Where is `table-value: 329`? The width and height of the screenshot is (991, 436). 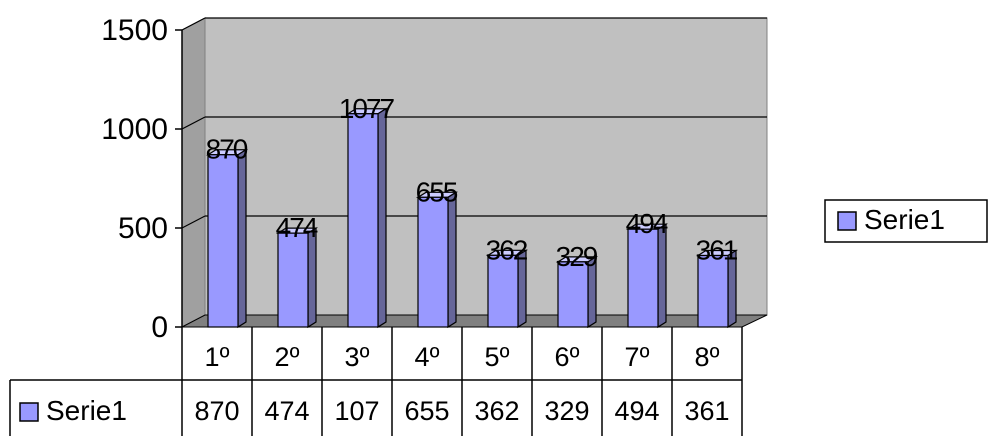 table-value: 329 is located at coordinates (566, 411).